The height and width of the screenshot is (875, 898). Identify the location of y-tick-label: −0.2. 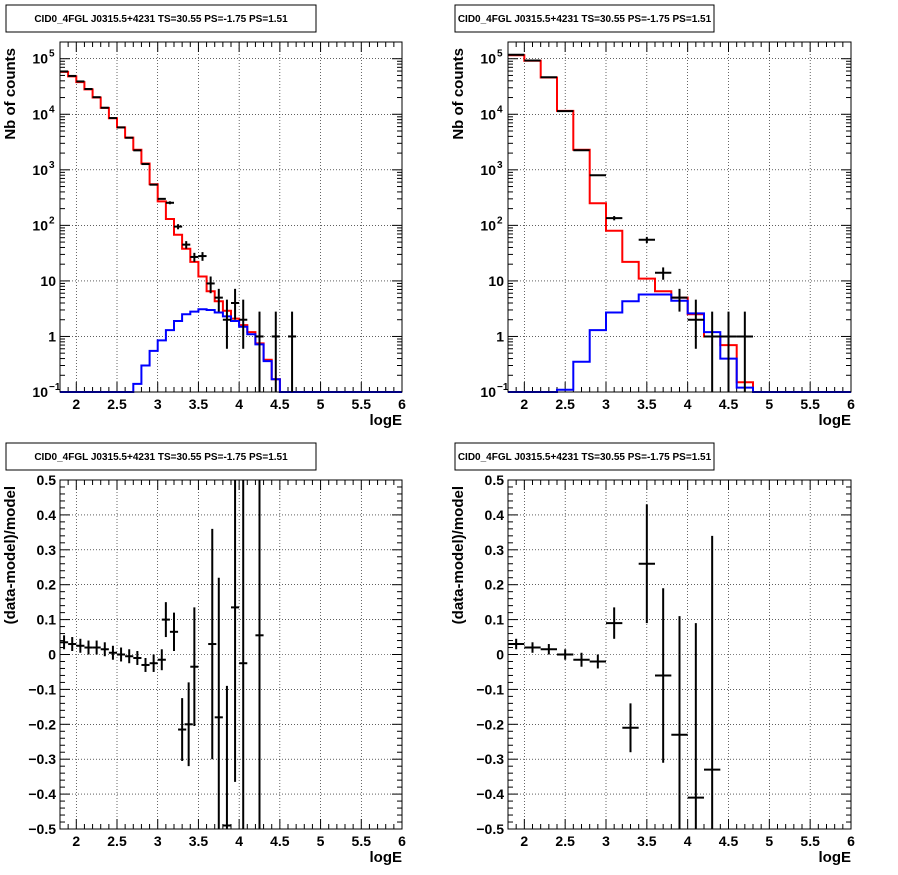
(490, 724).